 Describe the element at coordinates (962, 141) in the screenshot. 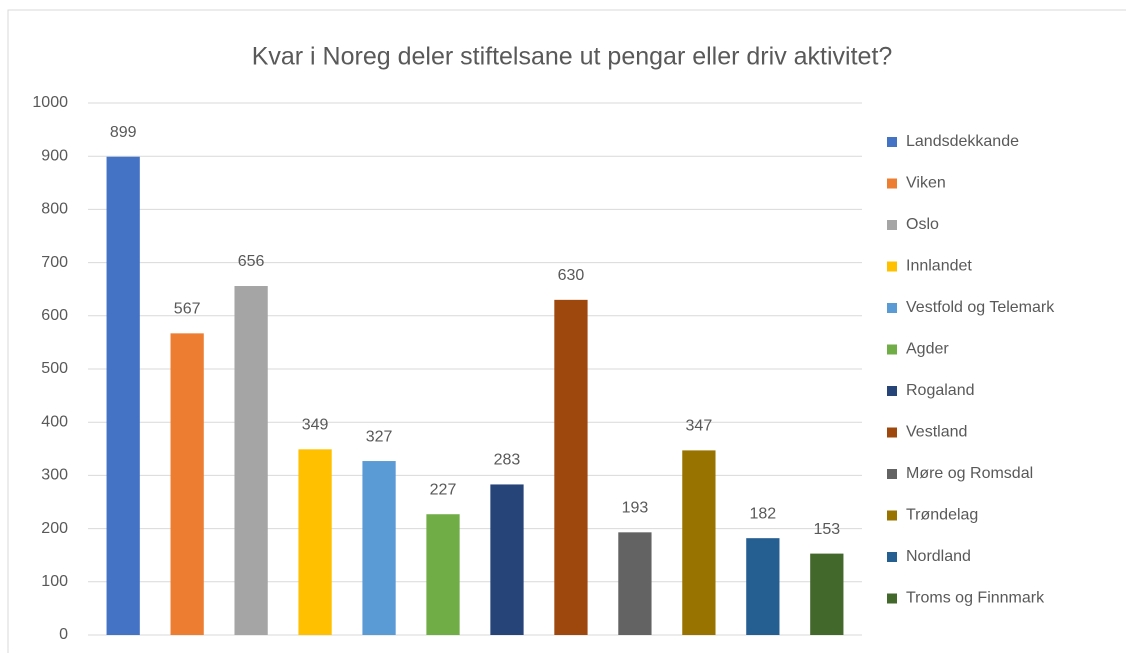

I see `legend-label: Landsdekkande` at that location.